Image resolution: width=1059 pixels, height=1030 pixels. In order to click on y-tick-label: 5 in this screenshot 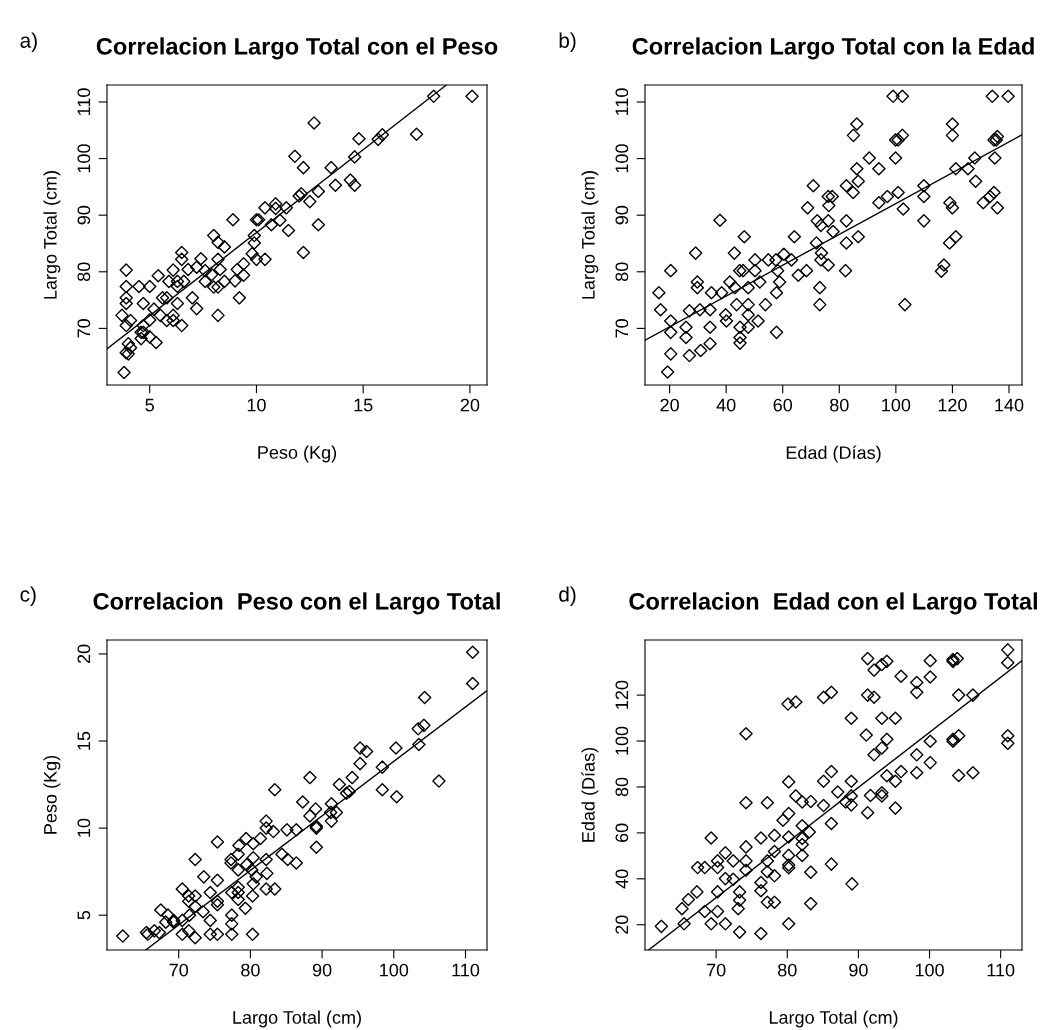, I will do `click(84, 915)`.